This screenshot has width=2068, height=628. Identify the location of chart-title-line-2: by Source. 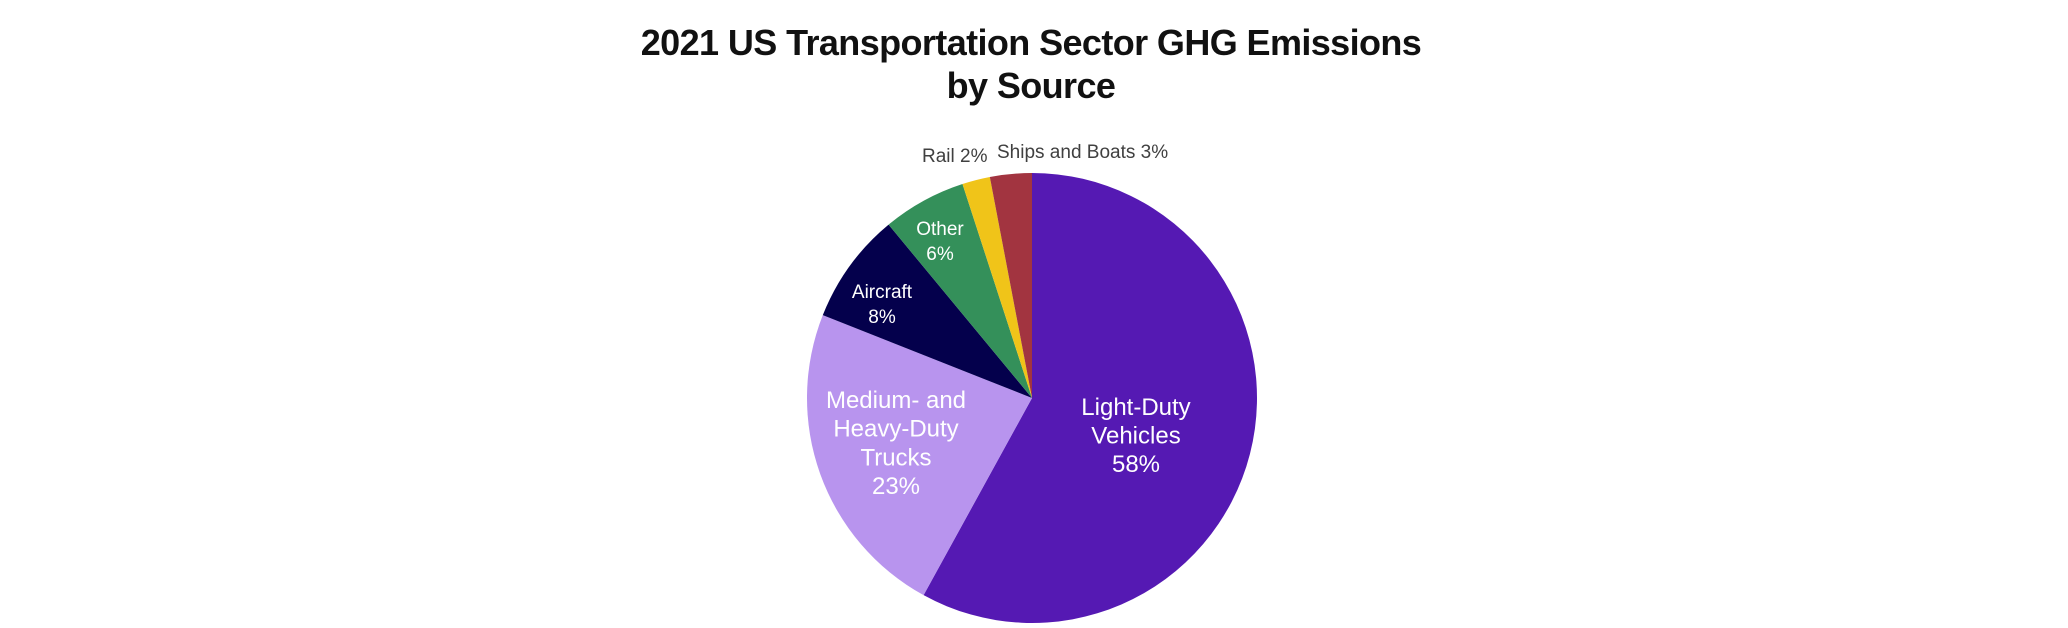
(1031, 85).